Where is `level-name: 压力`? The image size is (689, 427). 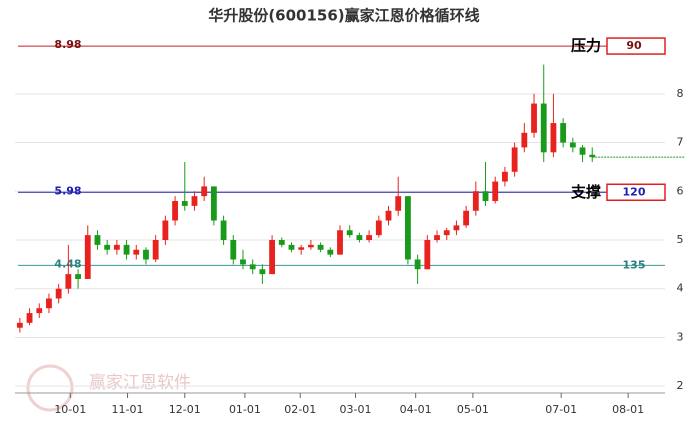
level-name: 压力 is located at coordinates (586, 46).